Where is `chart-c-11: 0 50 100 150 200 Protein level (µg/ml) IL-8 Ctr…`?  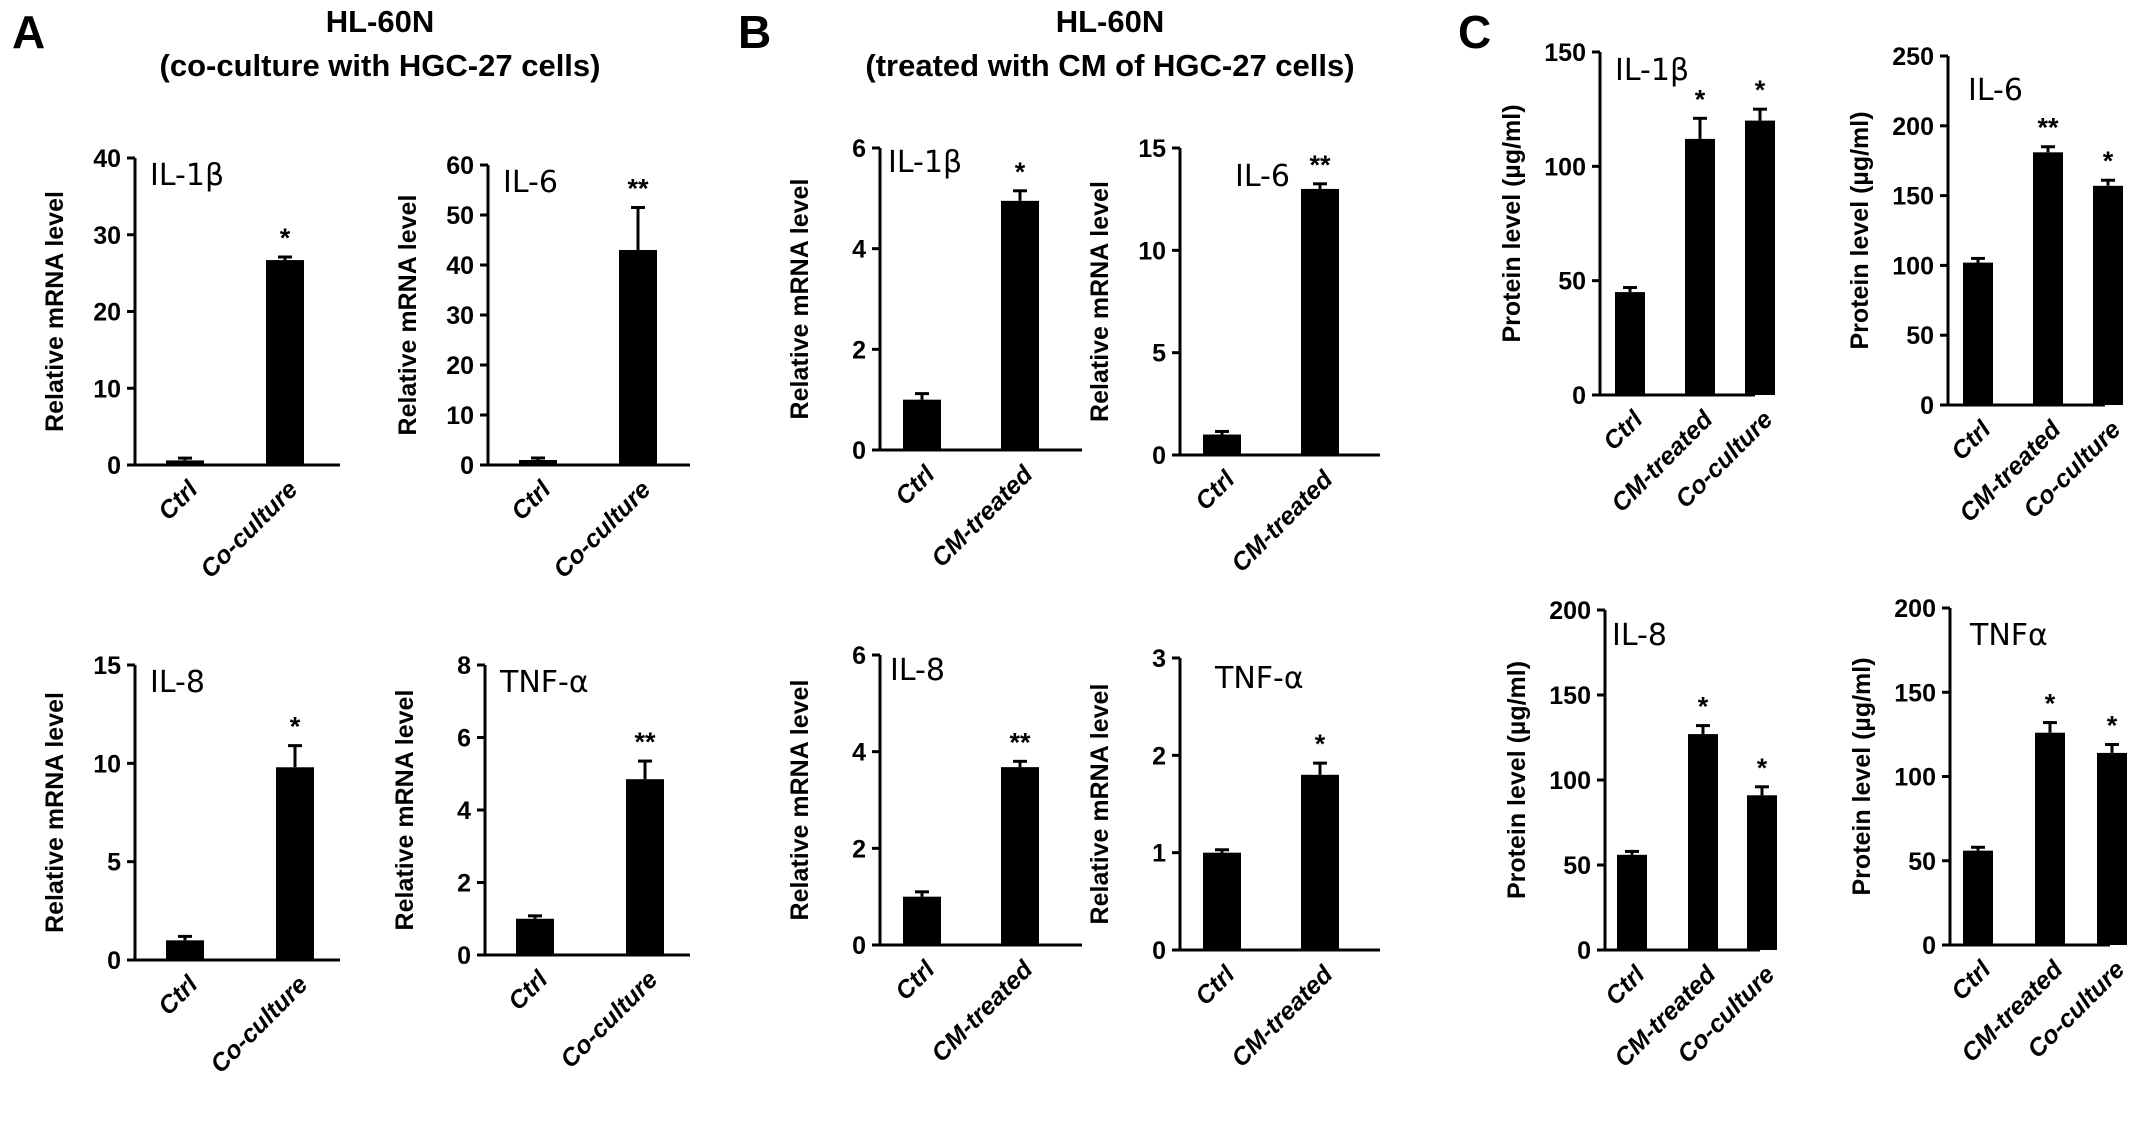 chart-c-11: 0 50 100 150 200 Protein level (µg/ml) IL-8 Ctr… is located at coordinates (1641, 835).